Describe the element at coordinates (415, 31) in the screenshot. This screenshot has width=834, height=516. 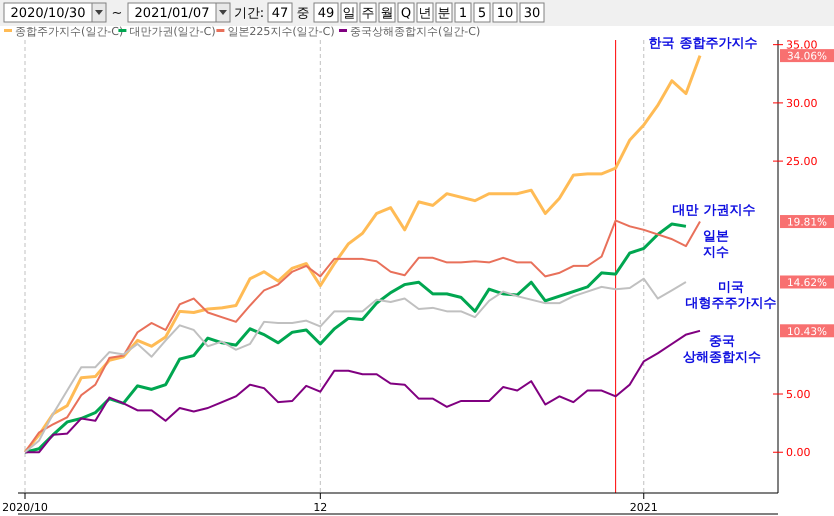
I see `legend-label: 중국상해종합지수(일간-C)` at that location.